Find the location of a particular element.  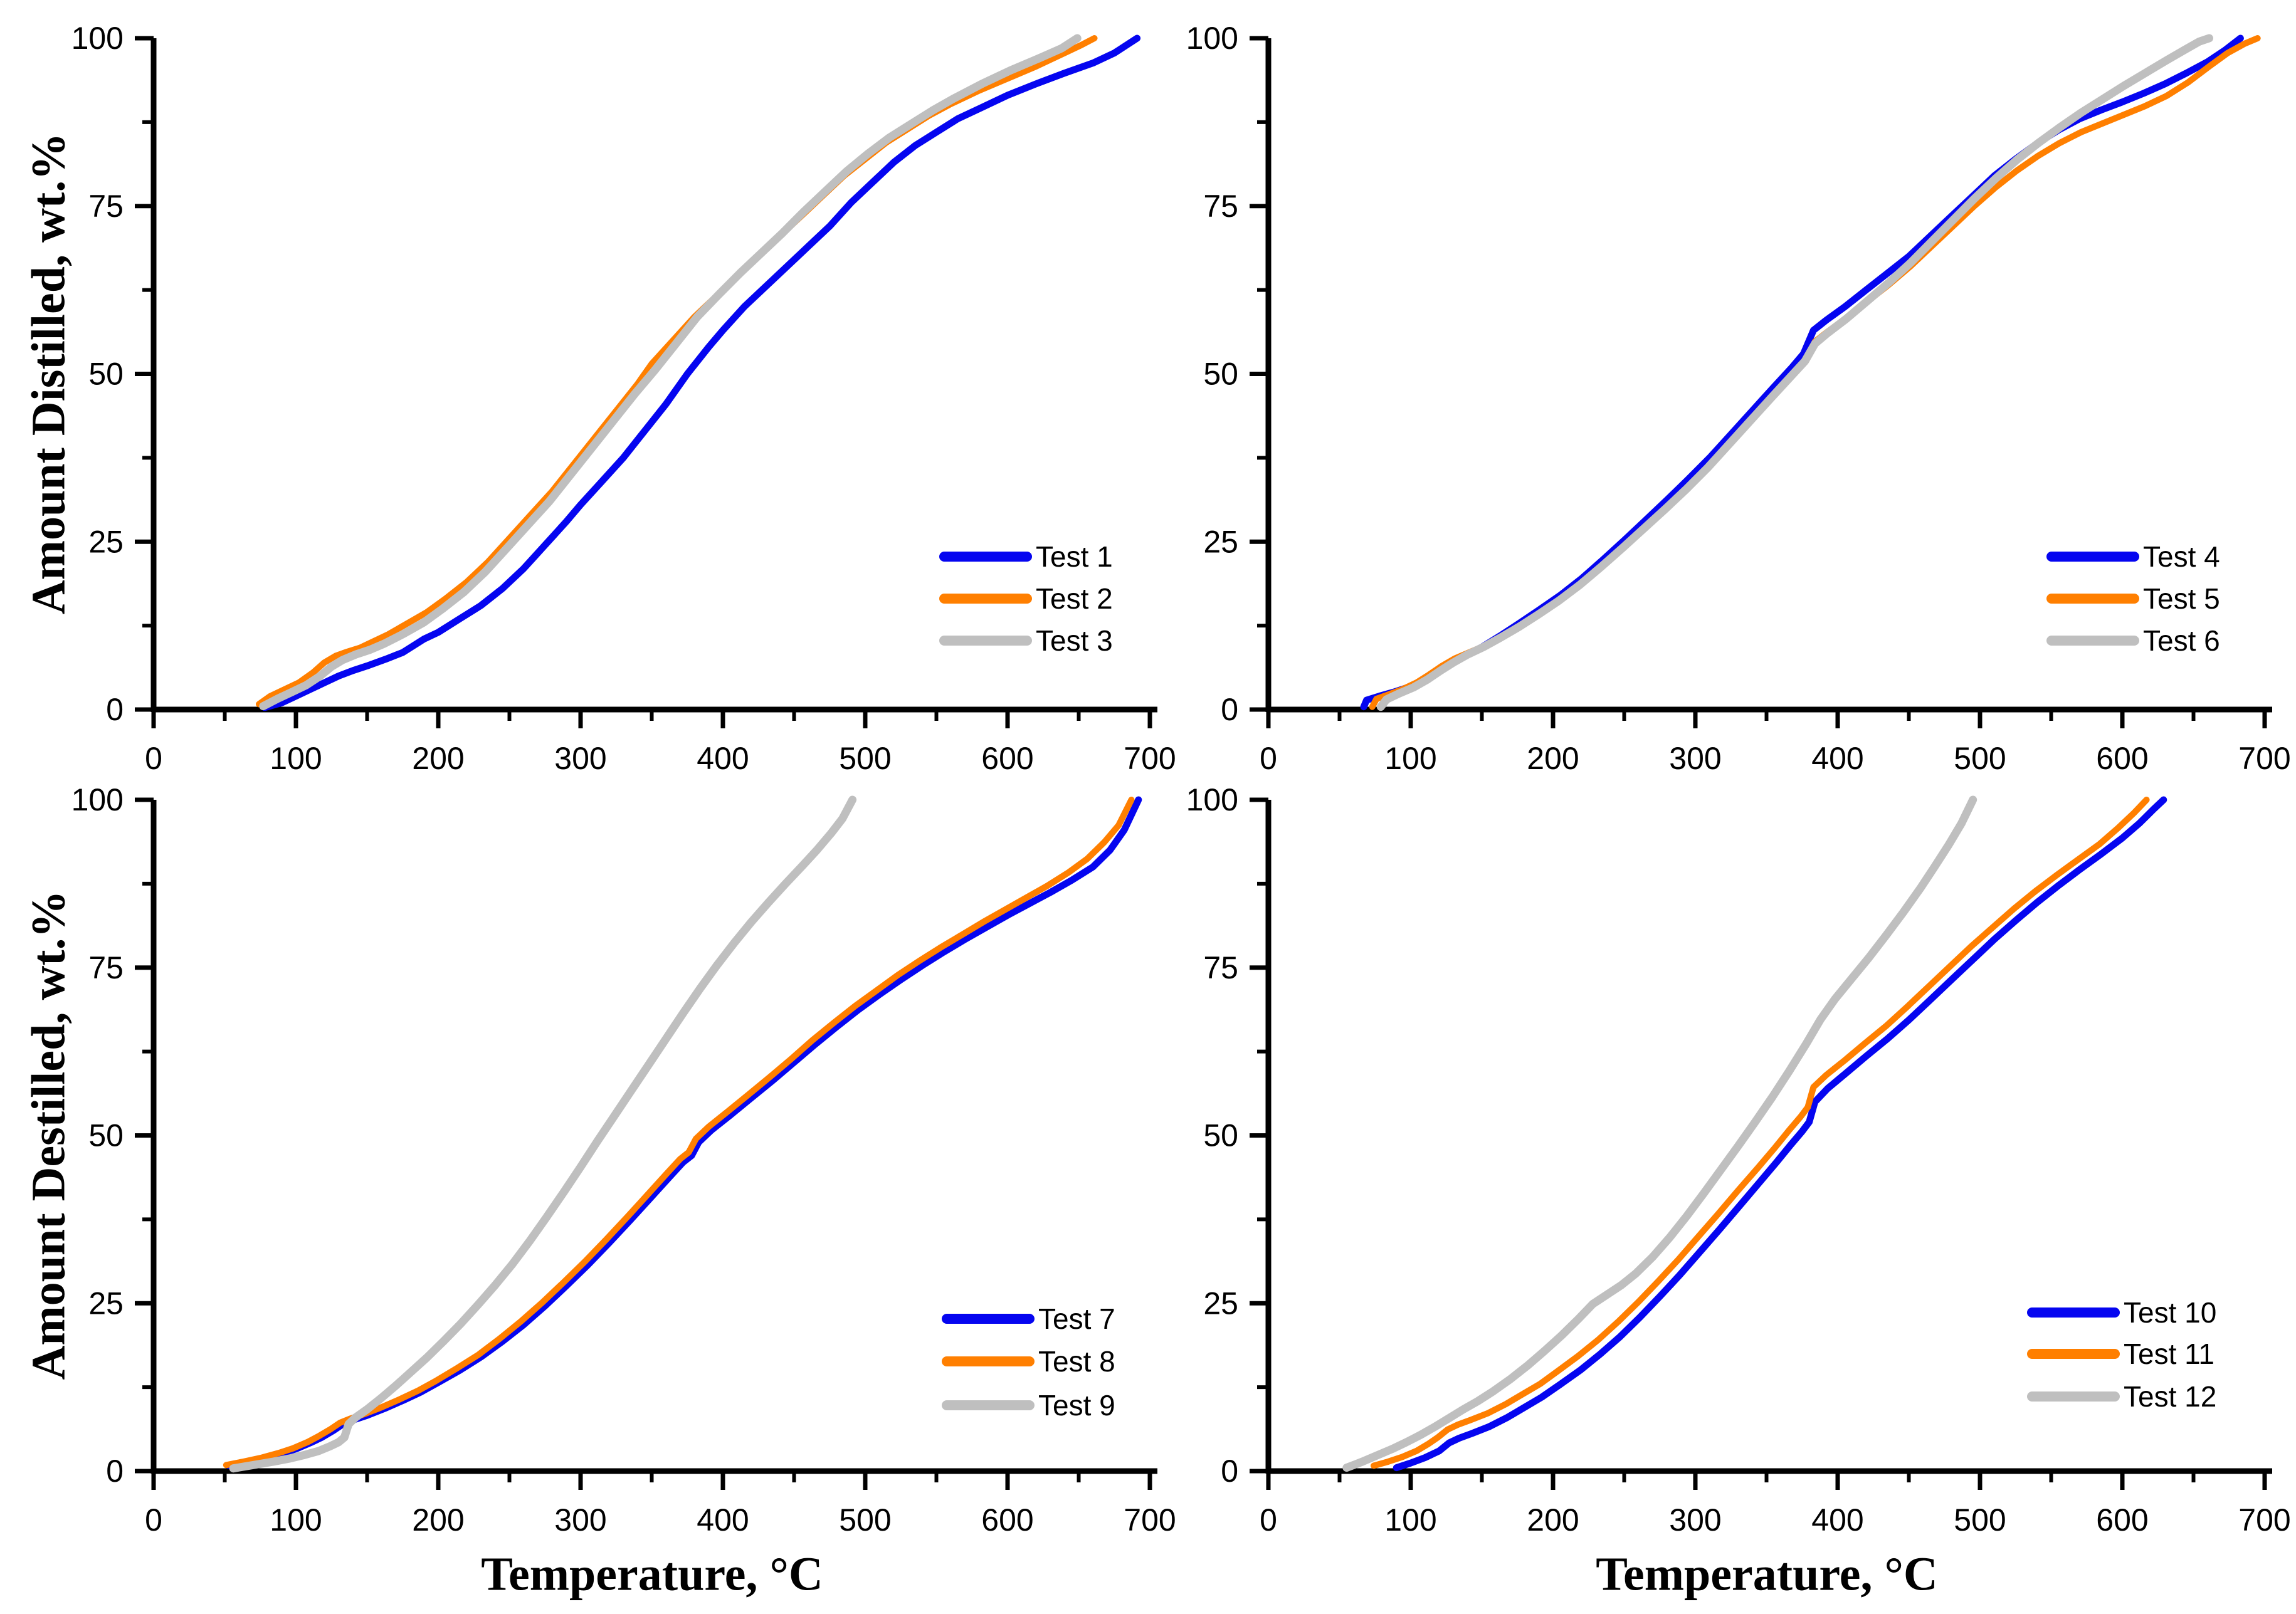

x-axis-title-bottom-left: Temperature, °C is located at coordinates (652, 1574).